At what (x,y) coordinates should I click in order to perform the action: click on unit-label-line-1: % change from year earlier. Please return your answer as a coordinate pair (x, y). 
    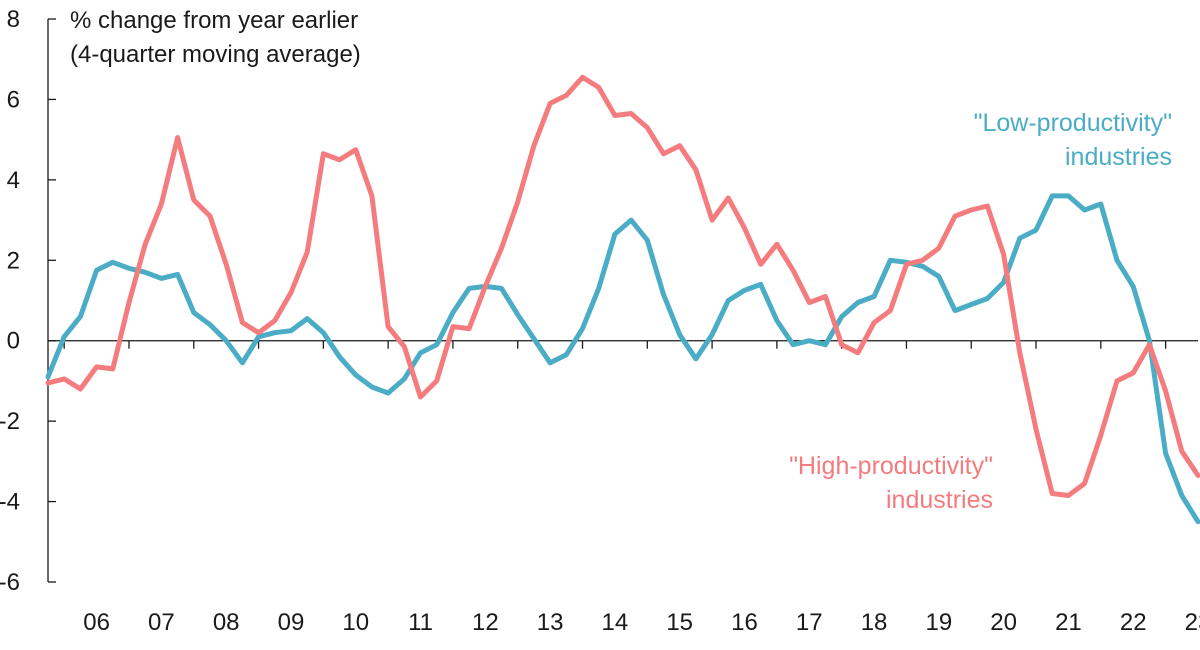
    Looking at the image, I should click on (214, 20).